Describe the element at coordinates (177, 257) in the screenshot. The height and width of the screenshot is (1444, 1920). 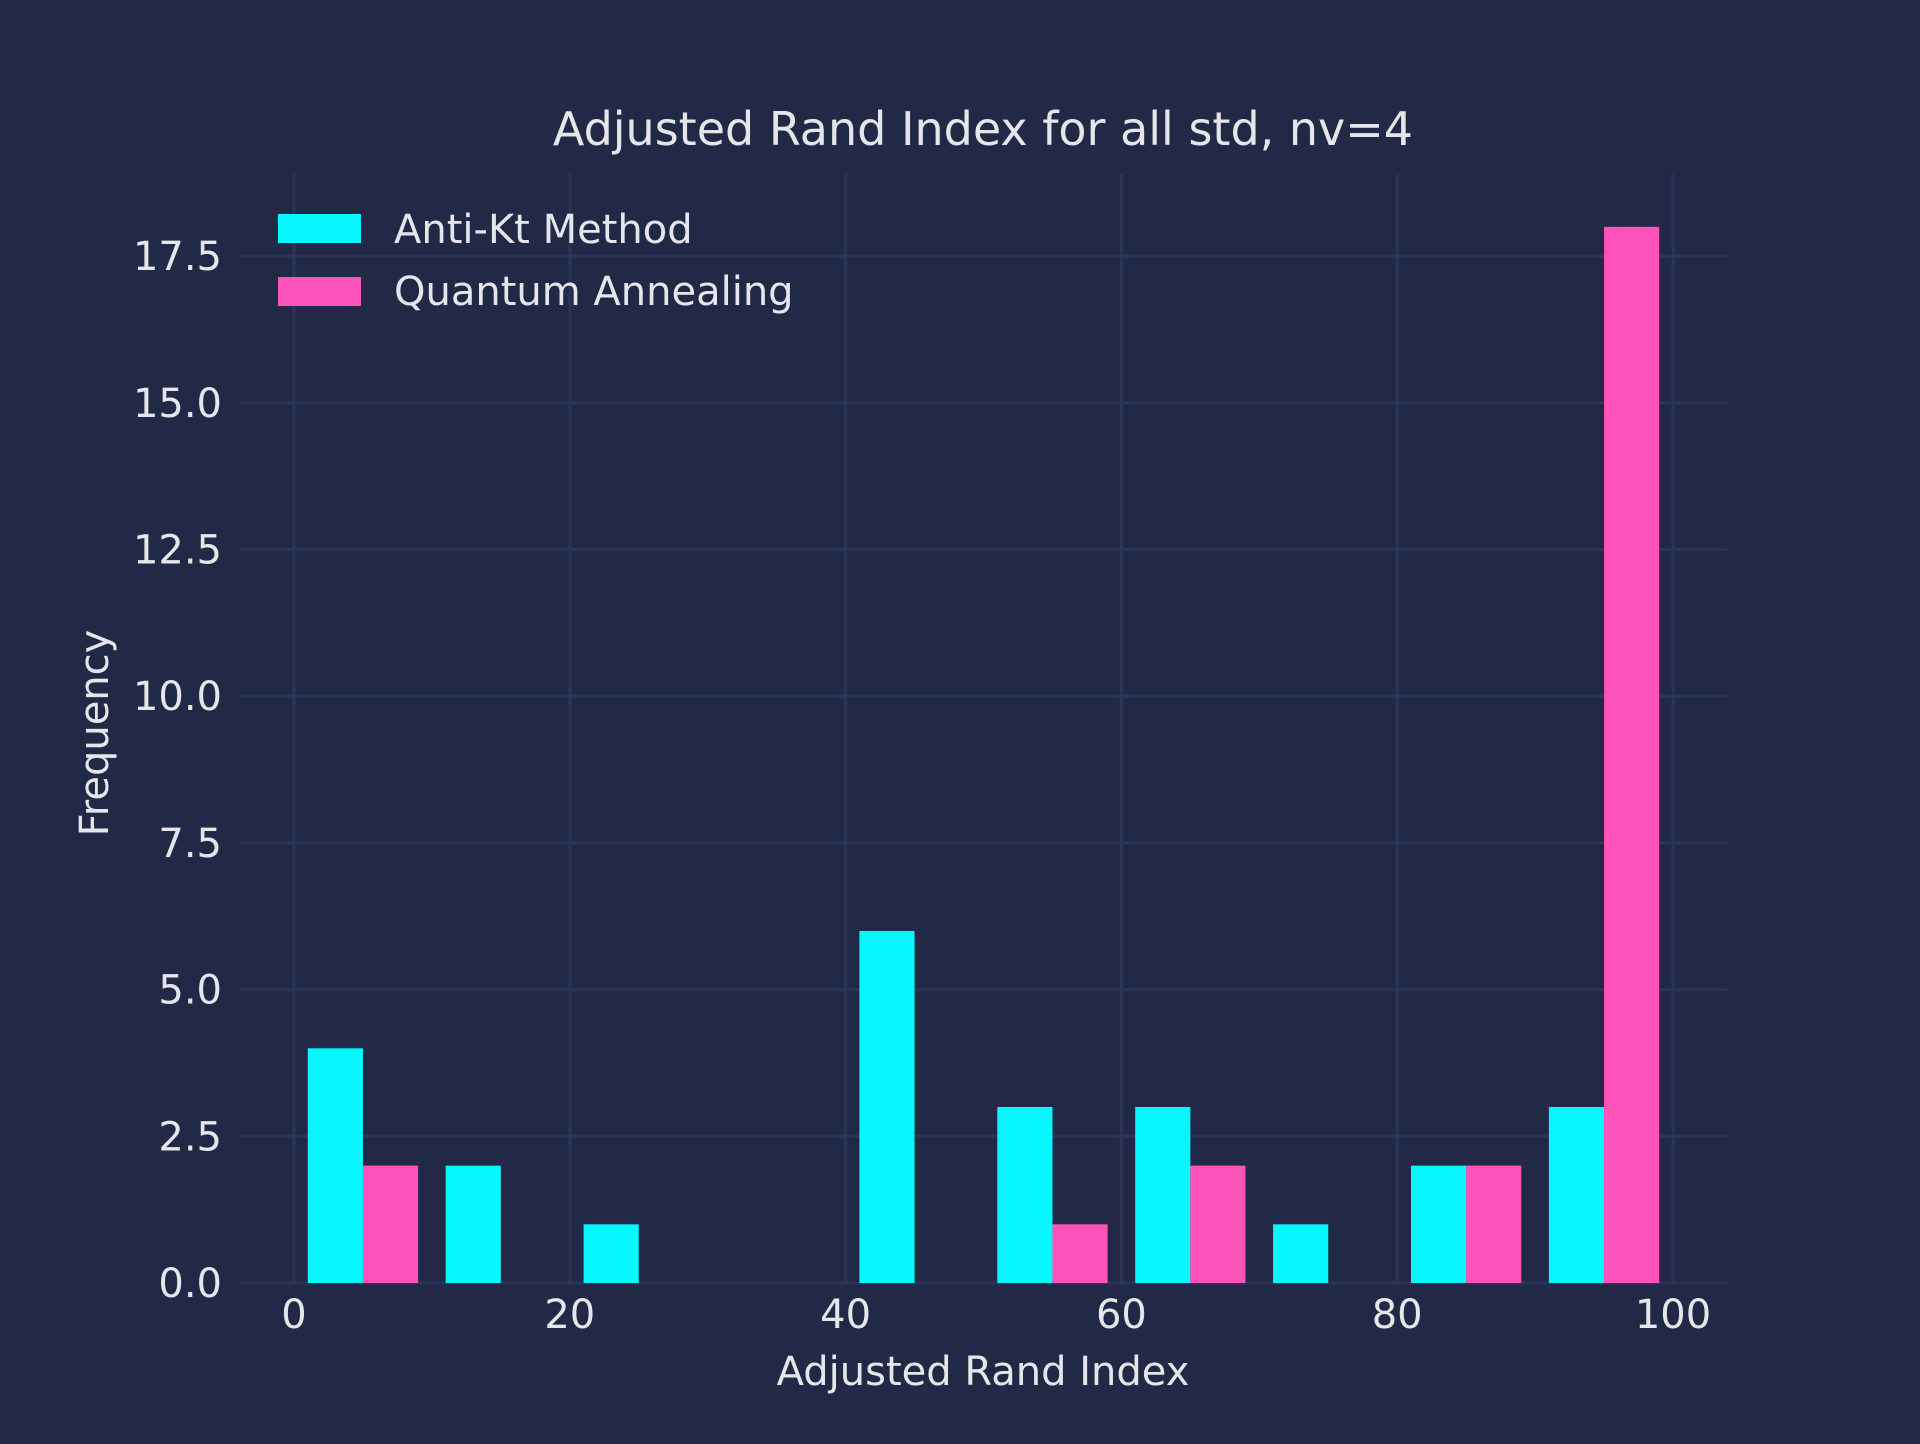
I see `y-tick-label: 17.5` at that location.